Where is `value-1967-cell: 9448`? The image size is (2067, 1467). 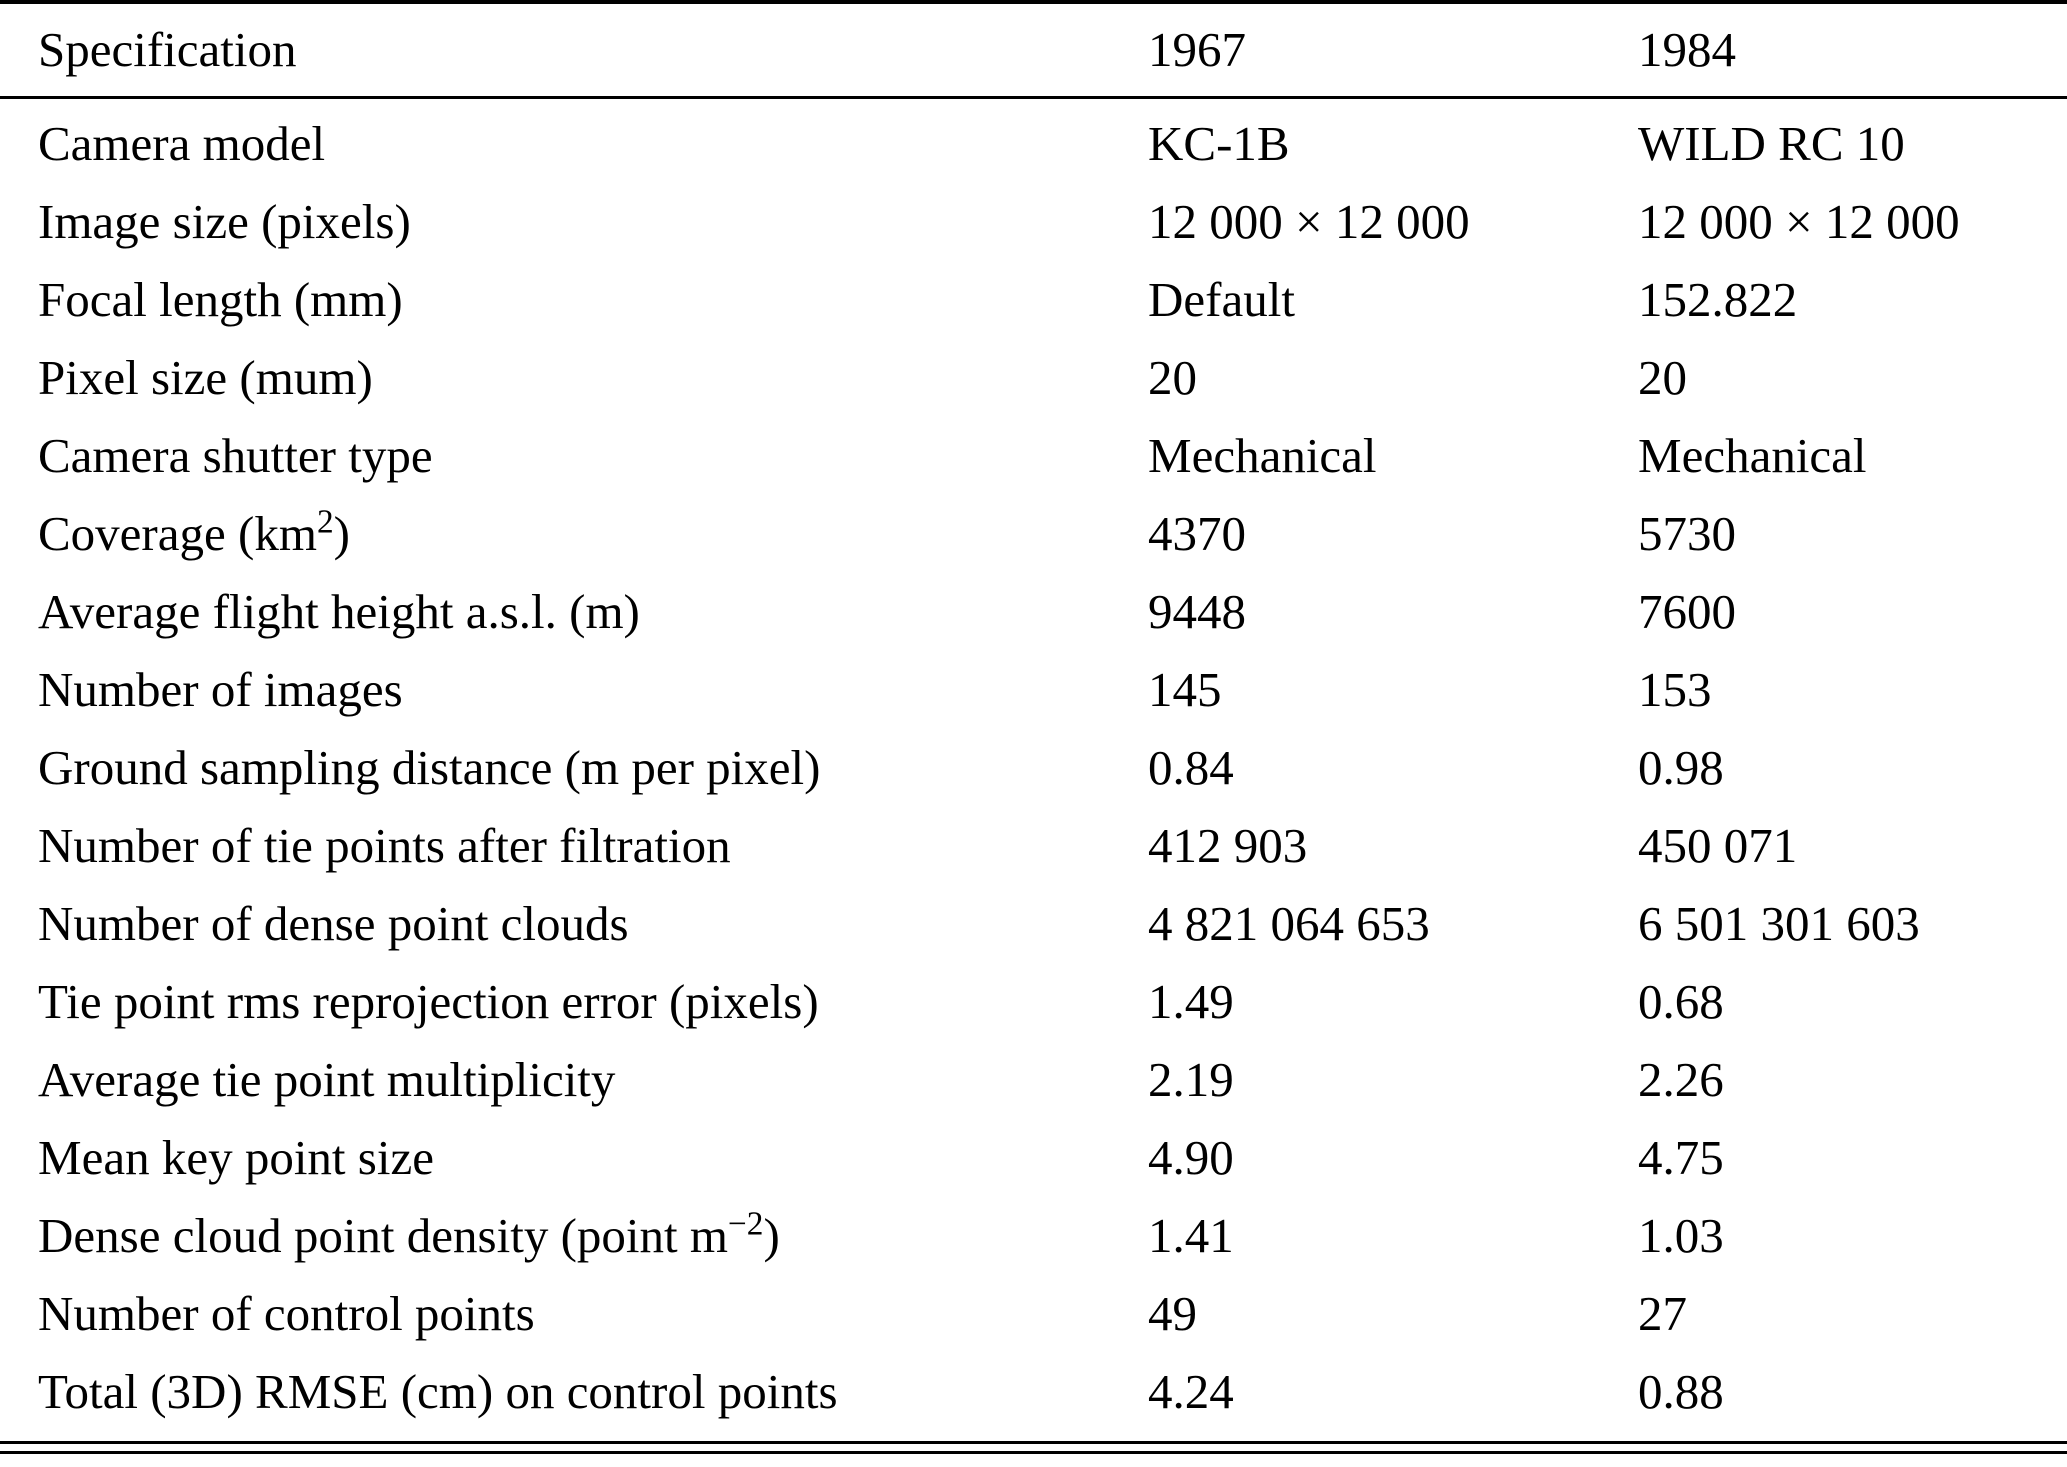 value-1967-cell: 9448 is located at coordinates (1197, 611).